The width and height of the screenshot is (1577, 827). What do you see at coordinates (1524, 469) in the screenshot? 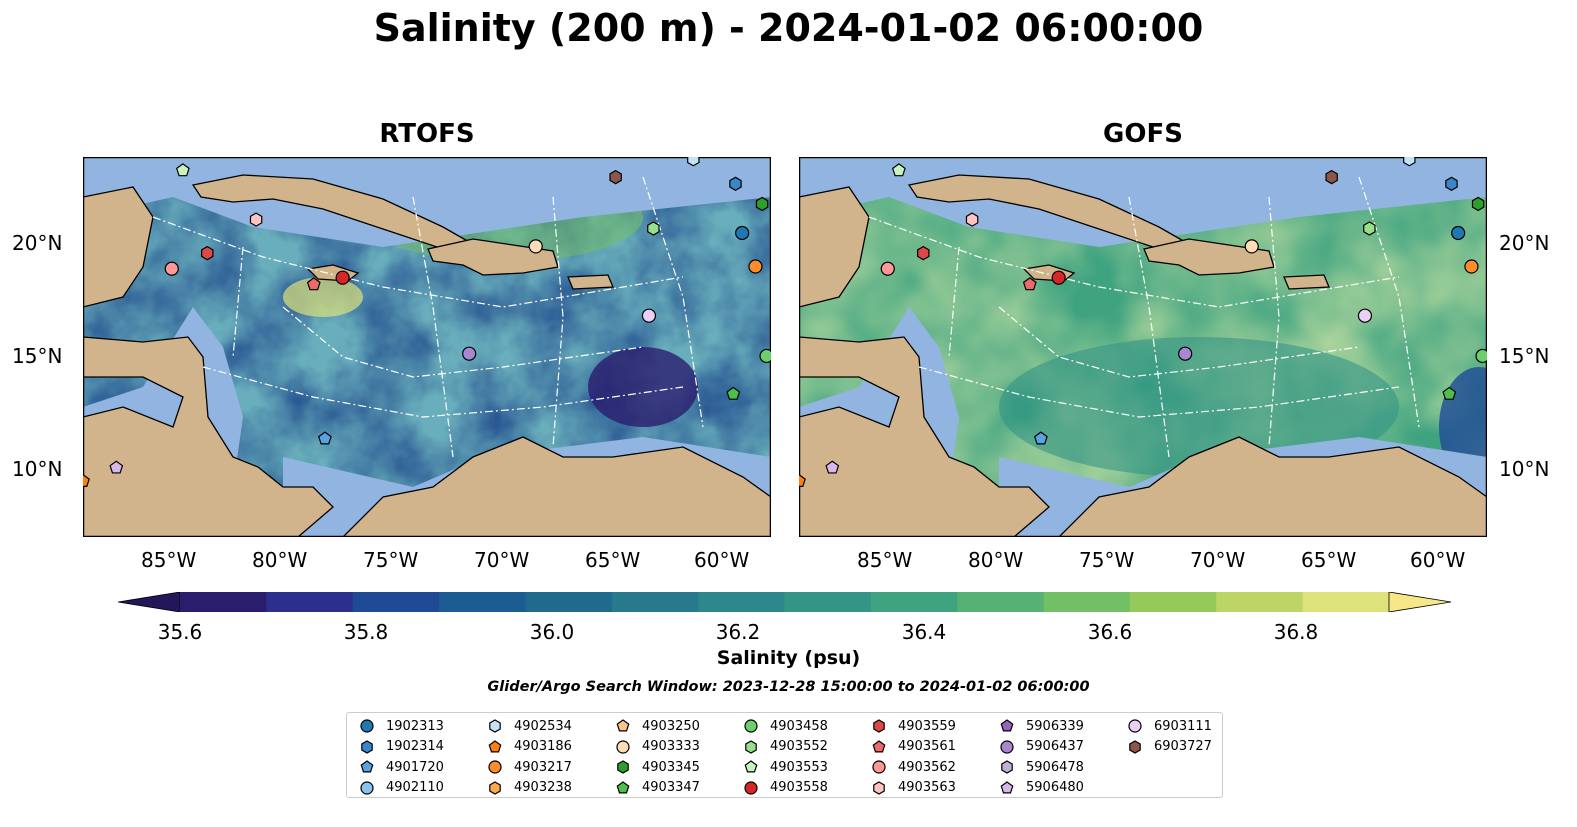
I see `lat-tick-label: 10°N` at bounding box center [1524, 469].